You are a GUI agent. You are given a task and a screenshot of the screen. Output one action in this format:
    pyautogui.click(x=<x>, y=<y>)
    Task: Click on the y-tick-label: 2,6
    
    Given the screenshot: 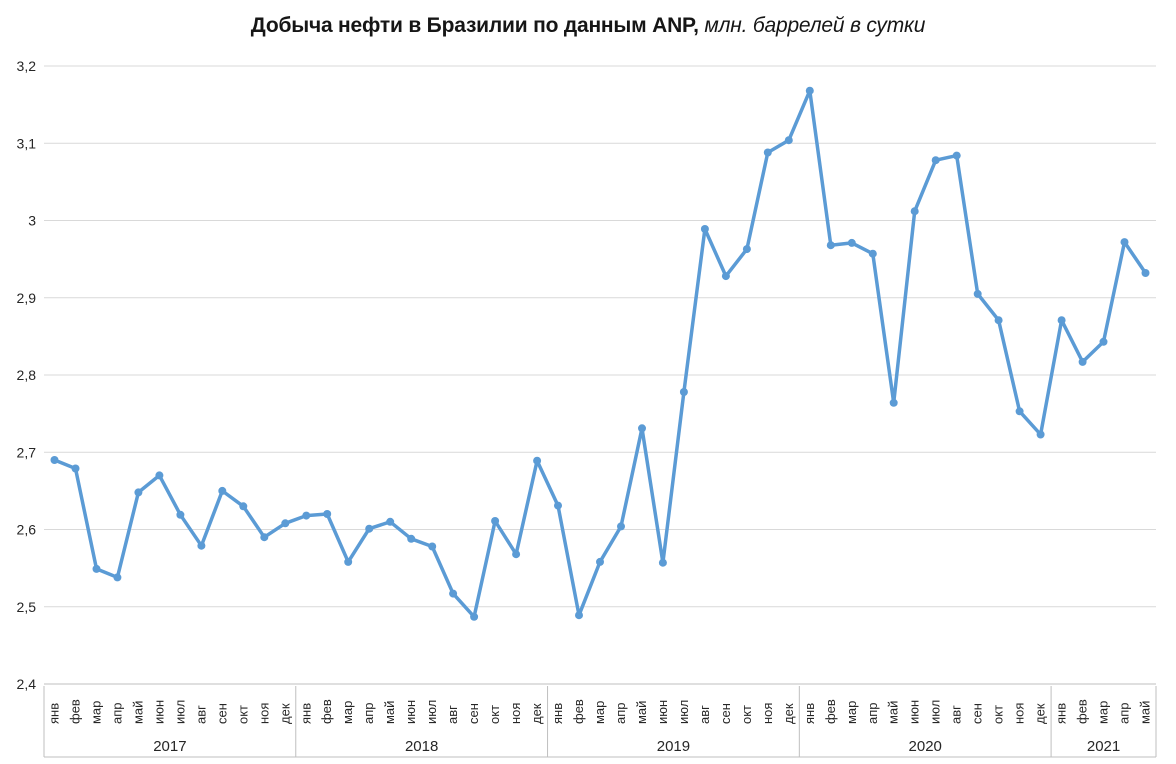 What is the action you would take?
    pyautogui.click(x=27, y=530)
    